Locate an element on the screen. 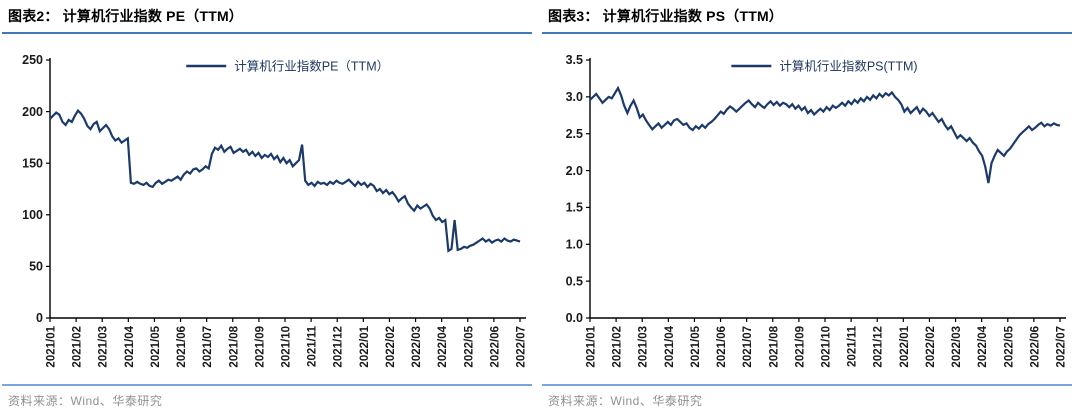 This screenshot has height=418, width=1080. y-tick-label: 200 is located at coordinates (32, 112).